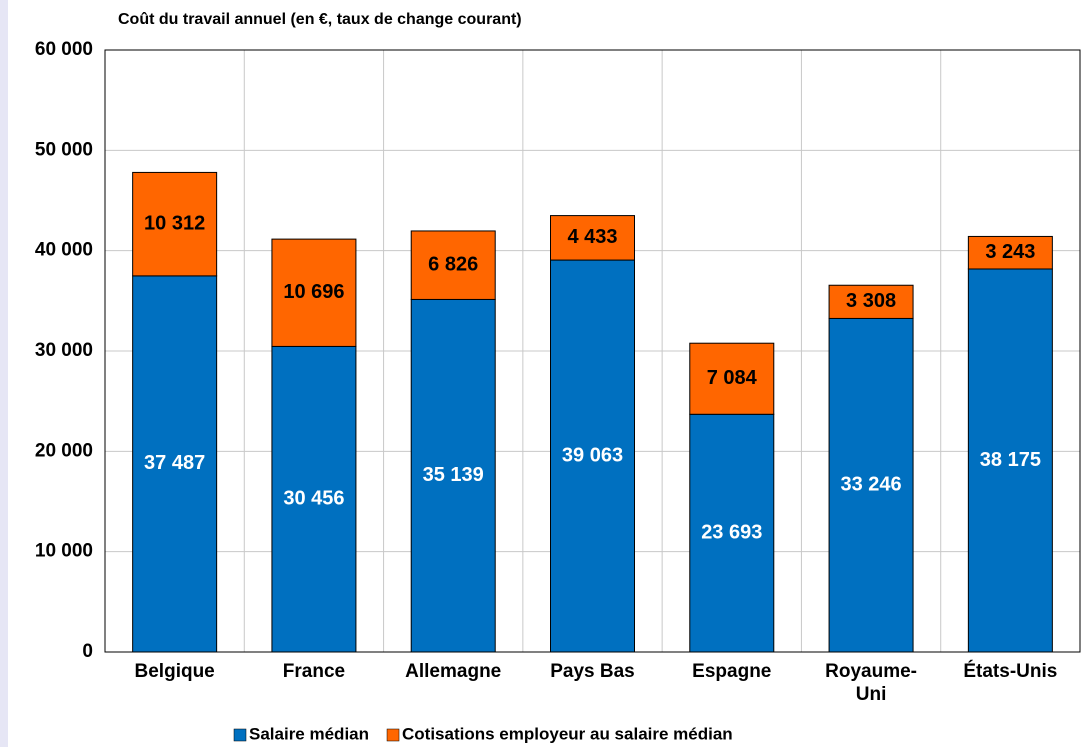  What do you see at coordinates (87, 651) in the screenshot?
I see `y-tick-label: 0` at bounding box center [87, 651].